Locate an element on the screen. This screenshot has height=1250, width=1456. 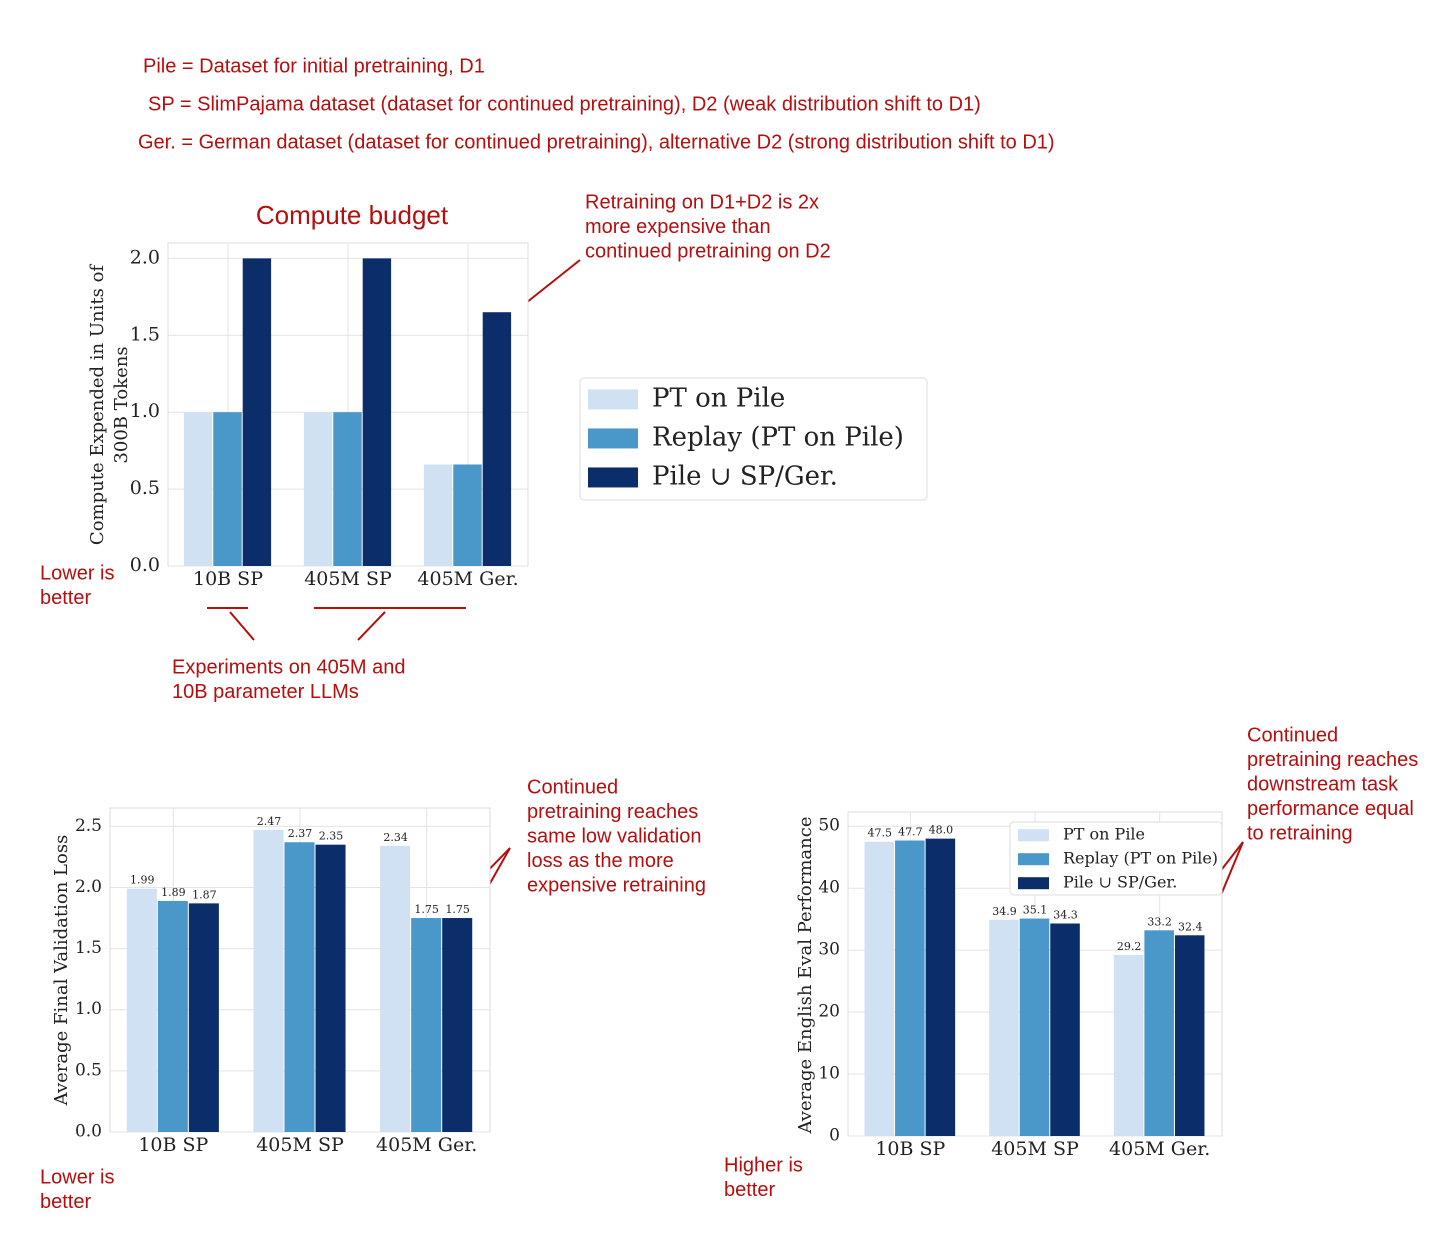
data-label: 32.4 is located at coordinates (1190, 926).